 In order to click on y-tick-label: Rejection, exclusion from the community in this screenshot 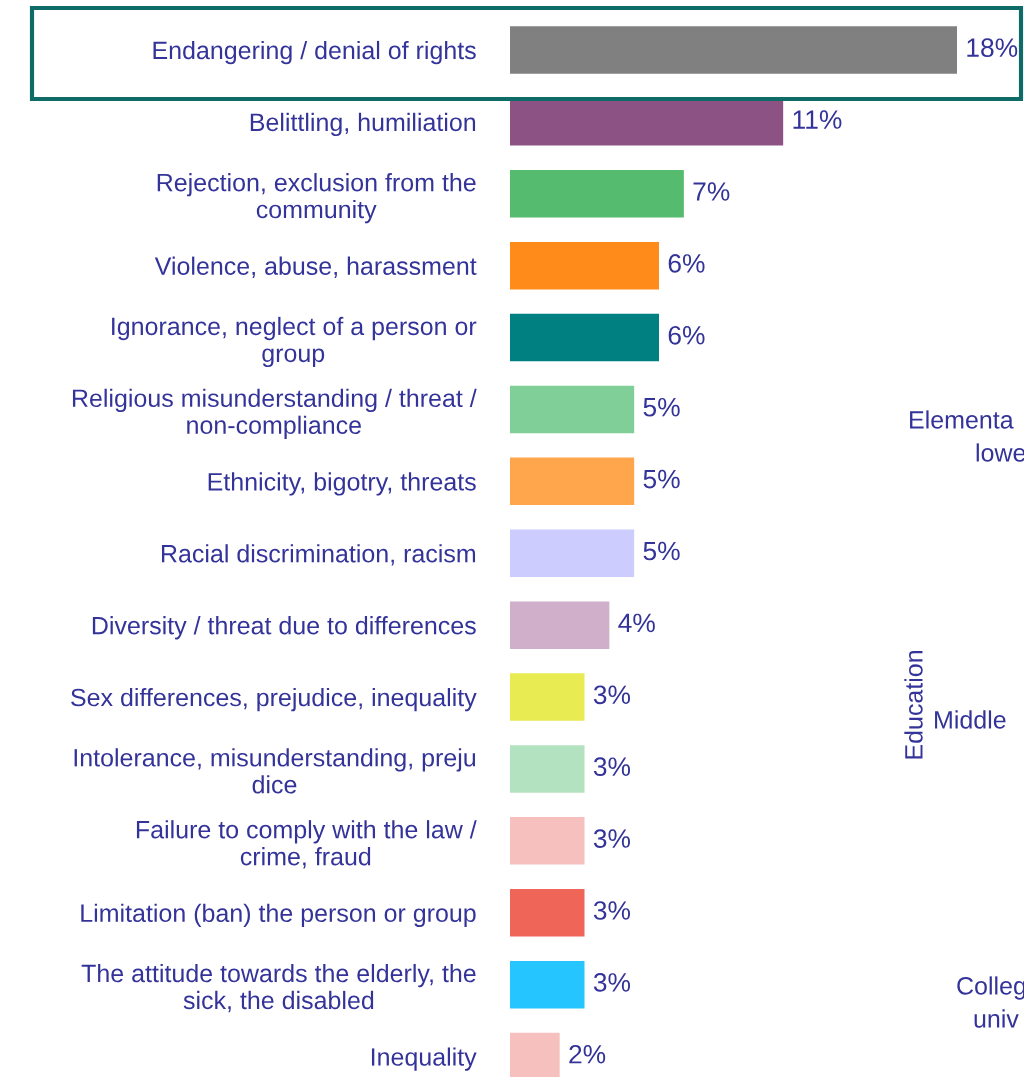, I will do `click(316, 198)`.